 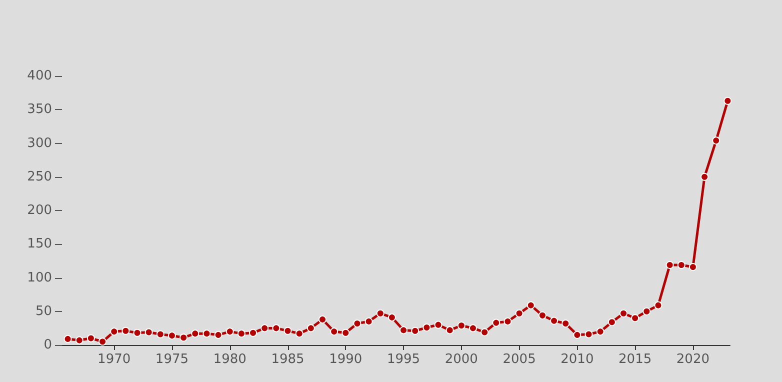 I want to click on x-tick-label: 2005, so click(x=519, y=359).